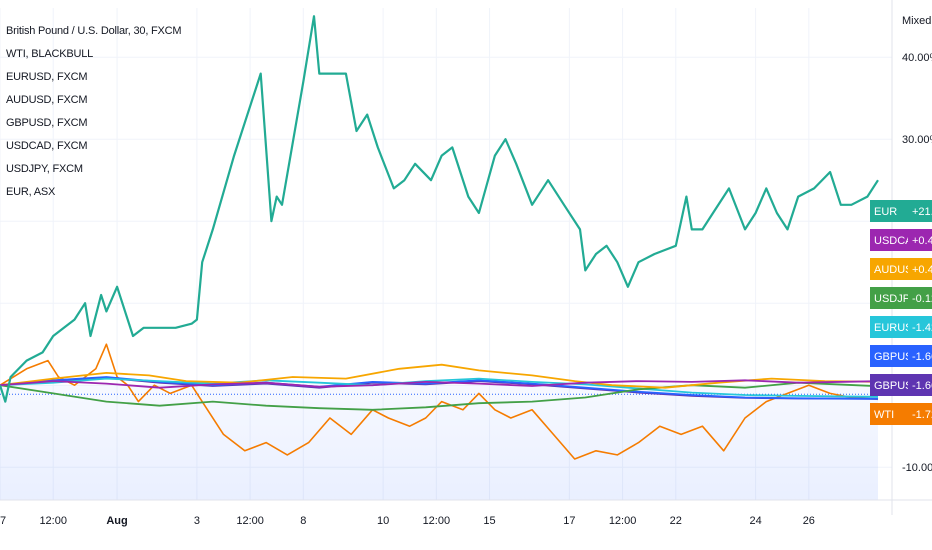 The image size is (932, 550). I want to click on y-axis: 40.00% 30.00% -10.00%, so click(911, 257).